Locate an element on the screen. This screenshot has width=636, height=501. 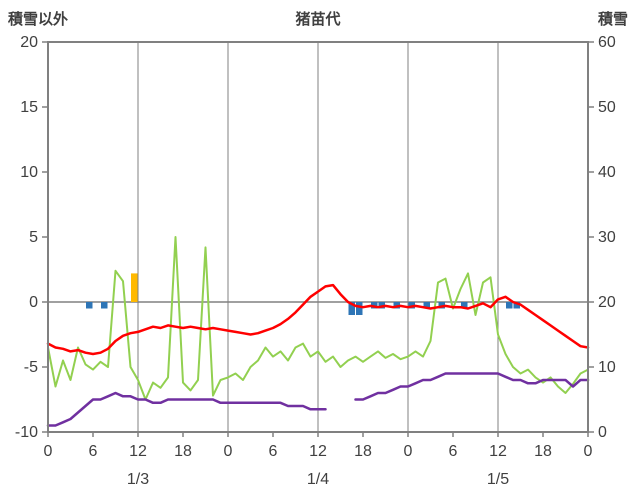
left-axis-title: 積雪以外 is located at coordinates (37, 19).